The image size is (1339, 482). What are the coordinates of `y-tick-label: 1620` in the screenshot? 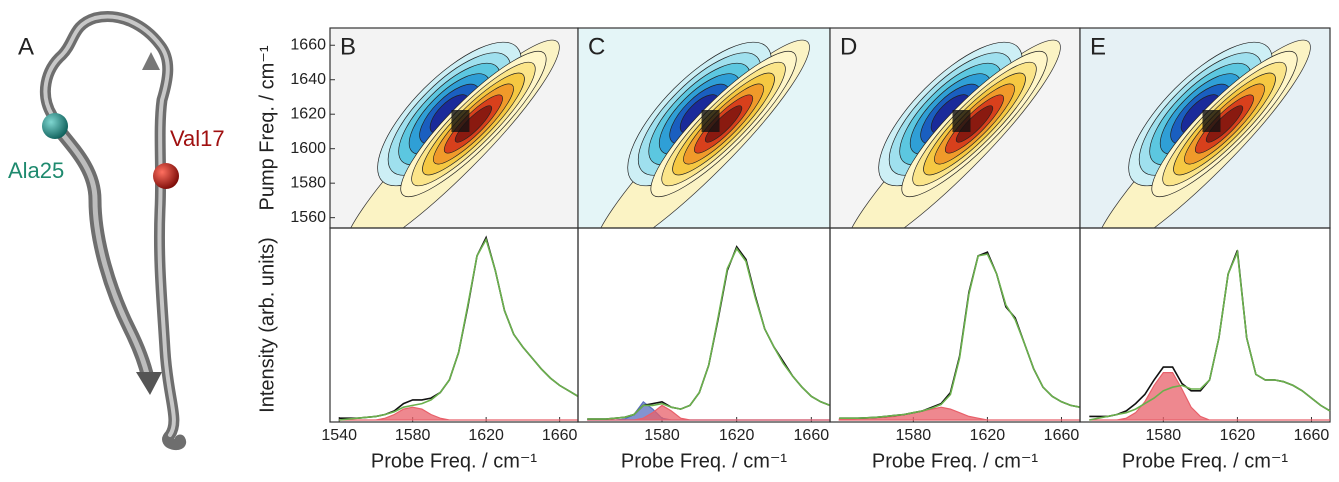 It's located at (308, 113).